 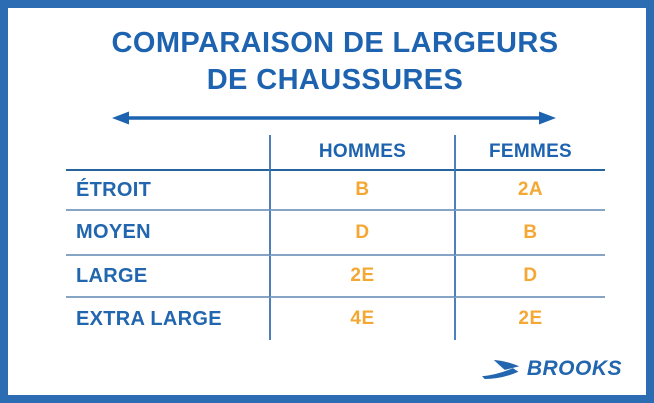 I want to click on row-label-large: LARGE, so click(x=167, y=277).